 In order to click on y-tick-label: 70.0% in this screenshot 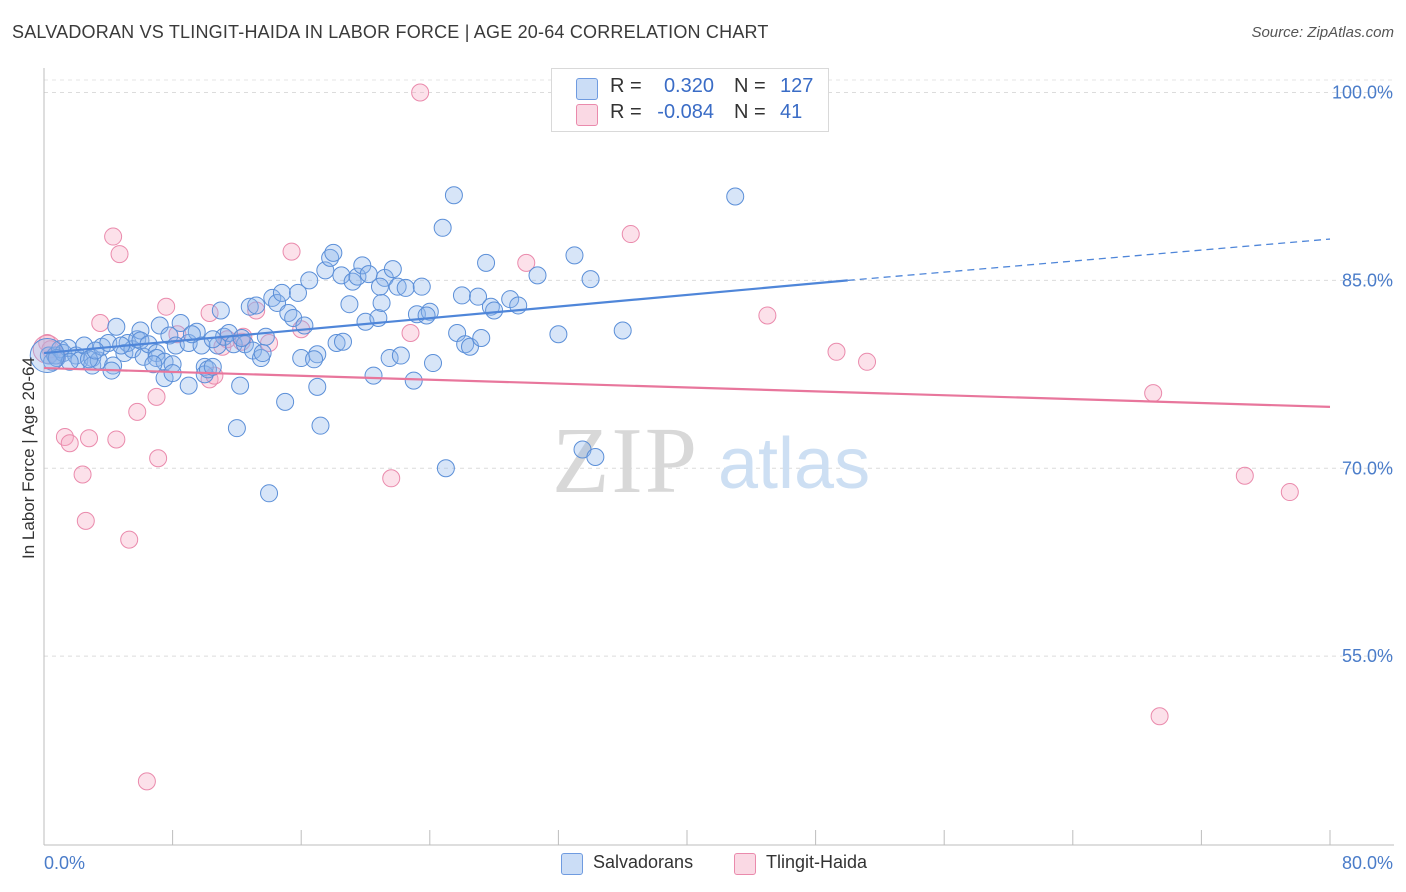, I will do `click(1367, 468)`.